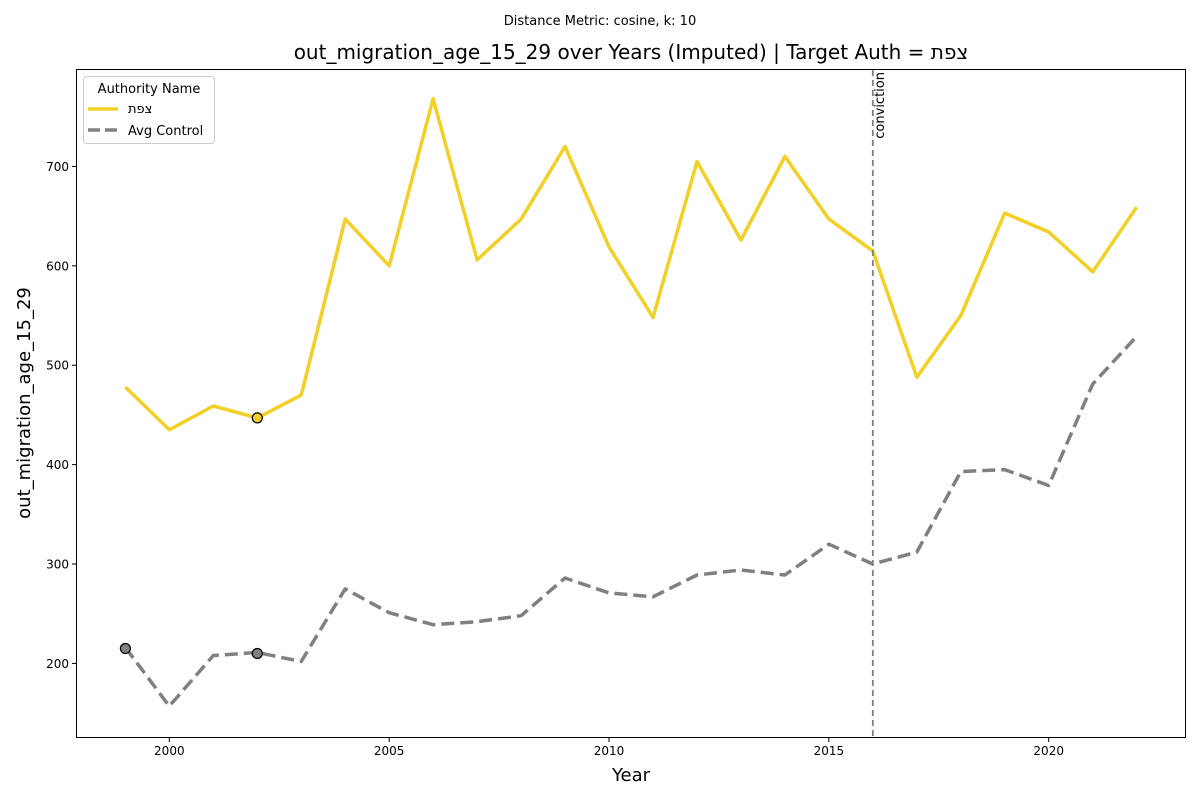 This screenshot has height=800, width=1200. Describe the element at coordinates (140, 109) in the screenshot. I see `legend-label-target: צפת` at that location.